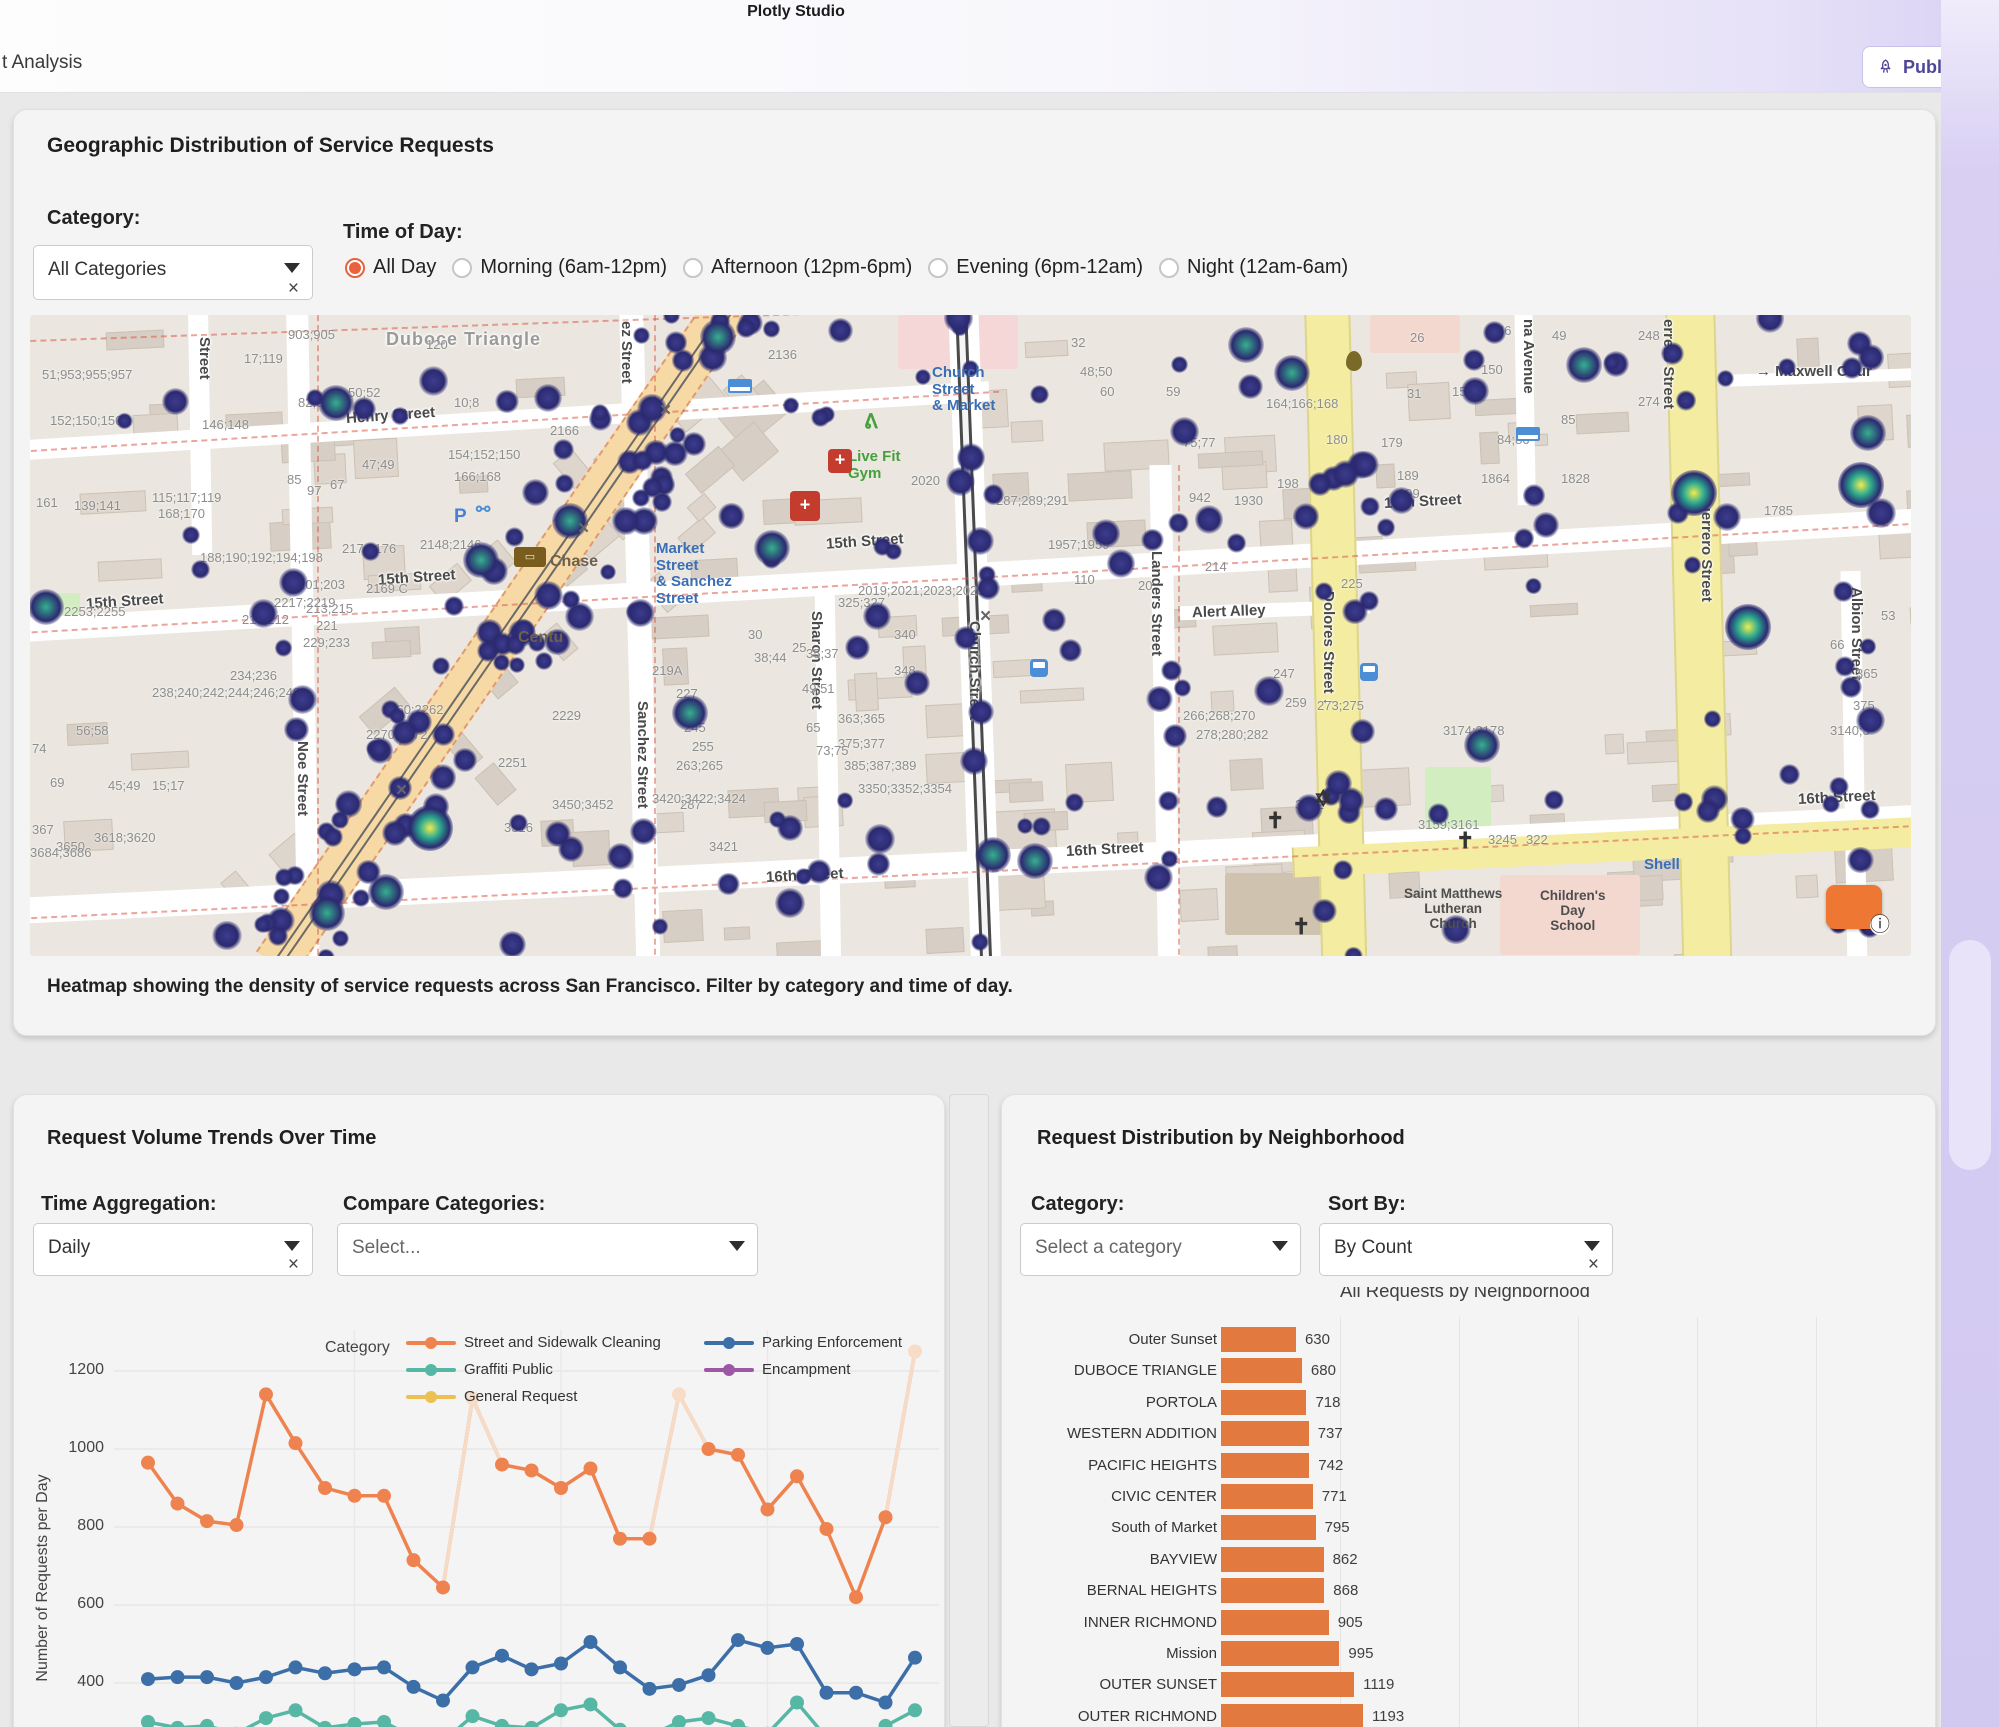 The height and width of the screenshot is (1727, 1999). What do you see at coordinates (1858, 910) in the screenshot?
I see `map-info-button` at bounding box center [1858, 910].